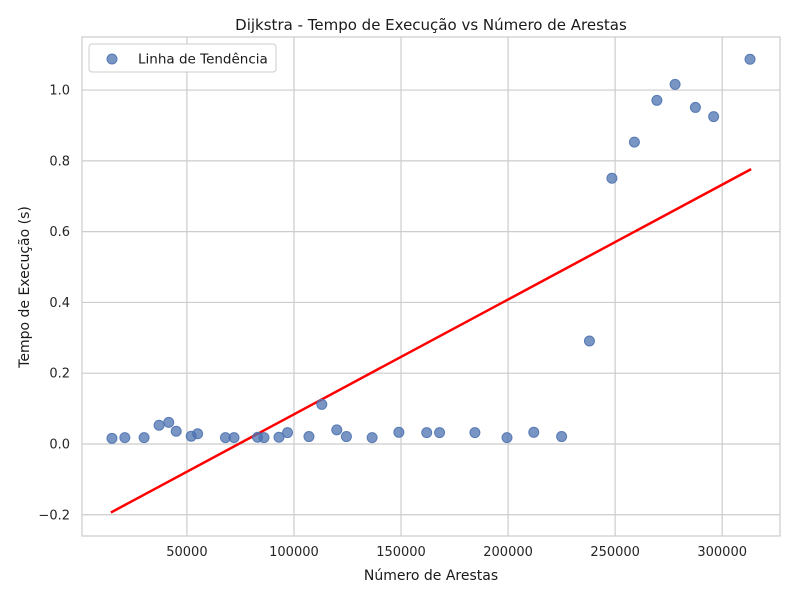 Image resolution: width=800 pixels, height=600 pixels. What do you see at coordinates (401, 552) in the screenshot?
I see `x-tick-label: 150000` at bounding box center [401, 552].